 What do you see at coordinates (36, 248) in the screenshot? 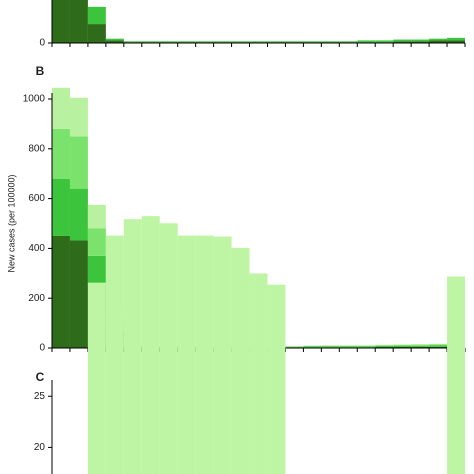
I see `y-tick-label: 400` at bounding box center [36, 248].